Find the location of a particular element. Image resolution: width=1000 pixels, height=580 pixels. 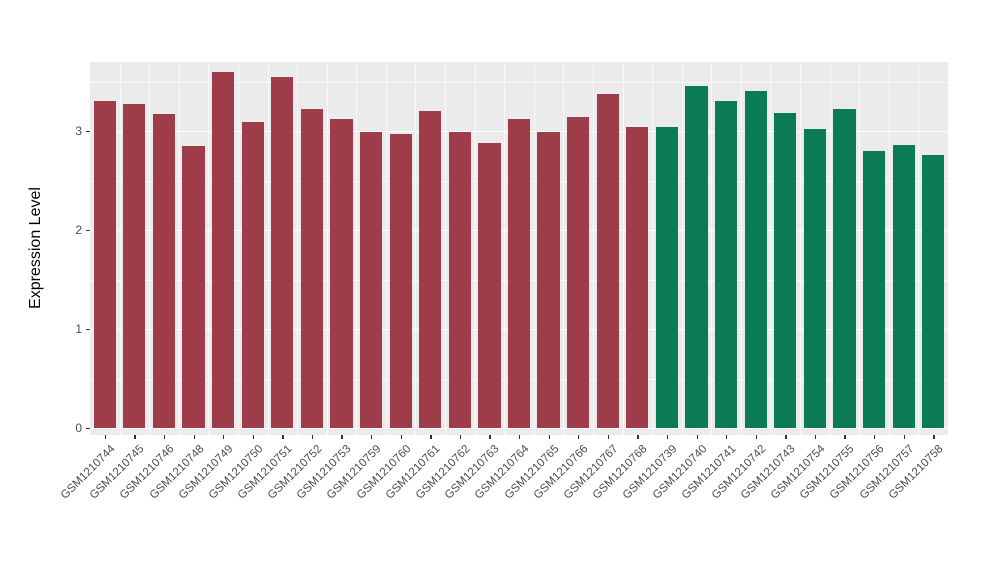

y-tick-label: 1 is located at coordinates (78, 329).